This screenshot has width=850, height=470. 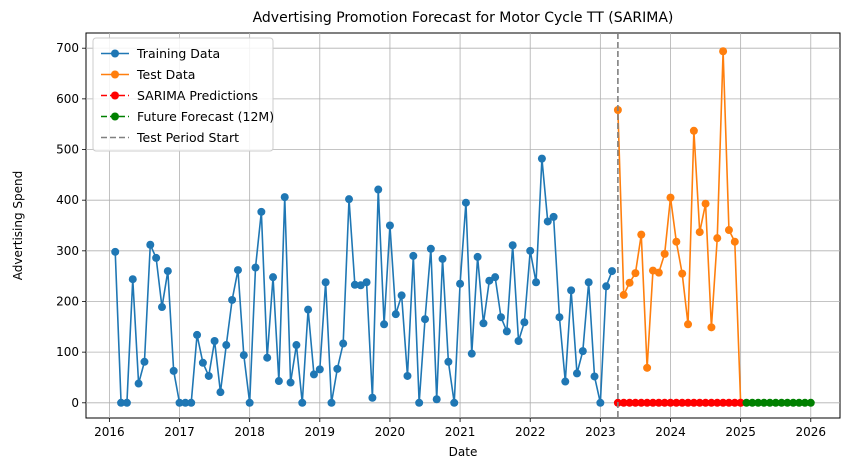 What do you see at coordinates (463, 452) in the screenshot?
I see `x-axis-label: Date` at bounding box center [463, 452].